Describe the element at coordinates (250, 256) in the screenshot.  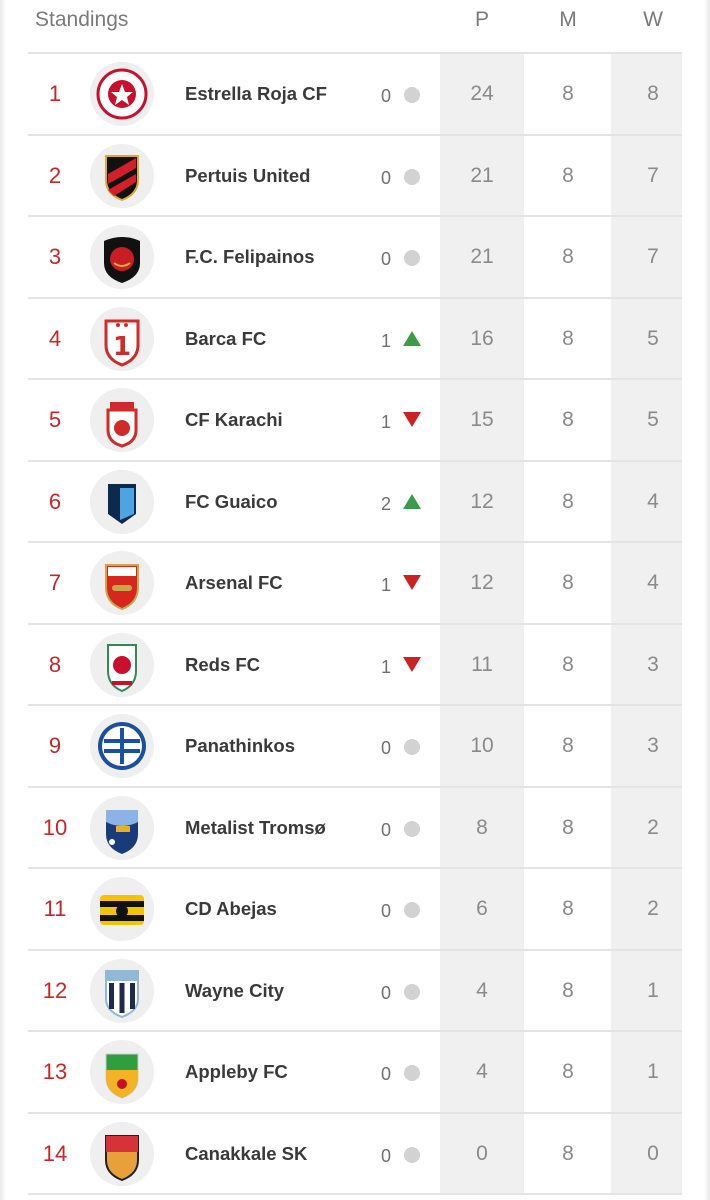
I see `team-name: F.C. Felipainos` at that location.